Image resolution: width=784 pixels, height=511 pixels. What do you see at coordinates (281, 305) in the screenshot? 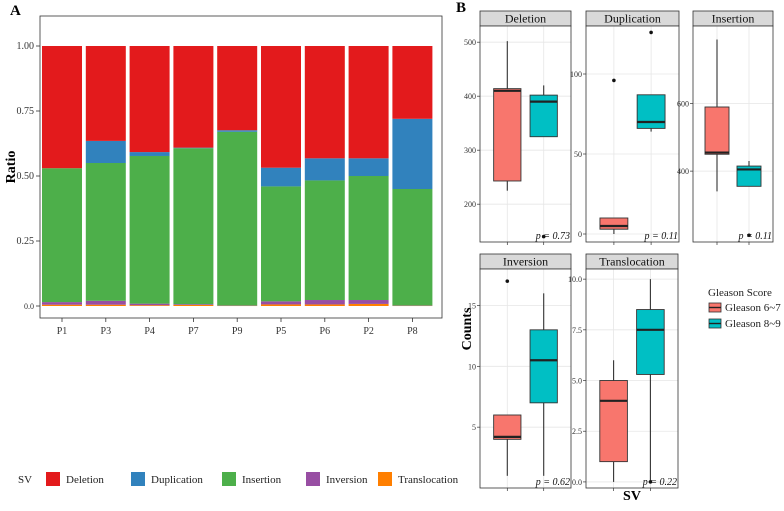
I see `bar-segment-p5-translocation` at bounding box center [281, 305].